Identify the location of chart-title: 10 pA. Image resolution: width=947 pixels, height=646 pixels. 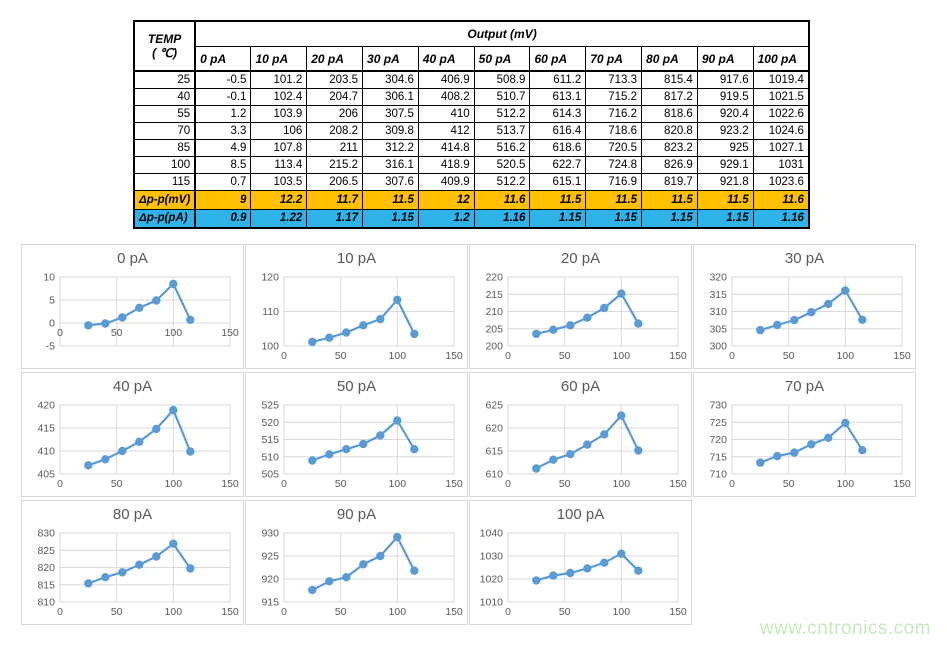
(356, 258).